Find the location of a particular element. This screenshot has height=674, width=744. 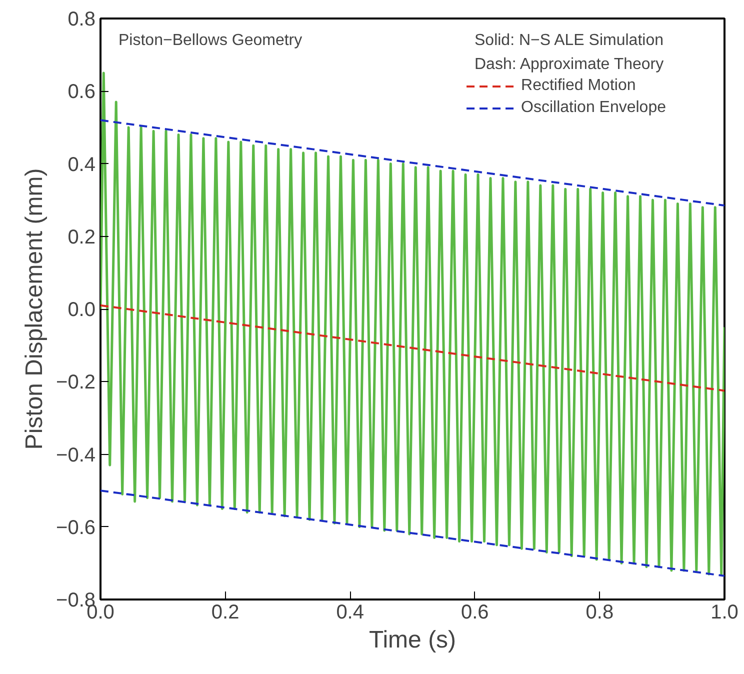

y-tick-label: 0.4 is located at coordinates (82, 165).